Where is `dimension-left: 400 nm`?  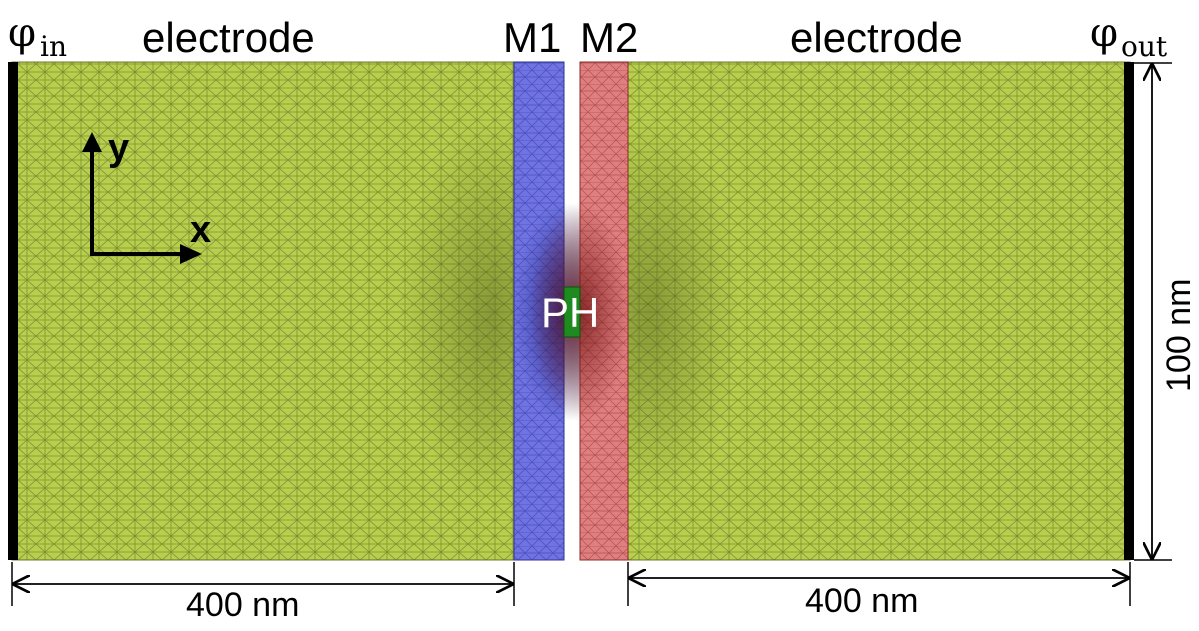
dimension-left: 400 nm is located at coordinates (263, 593).